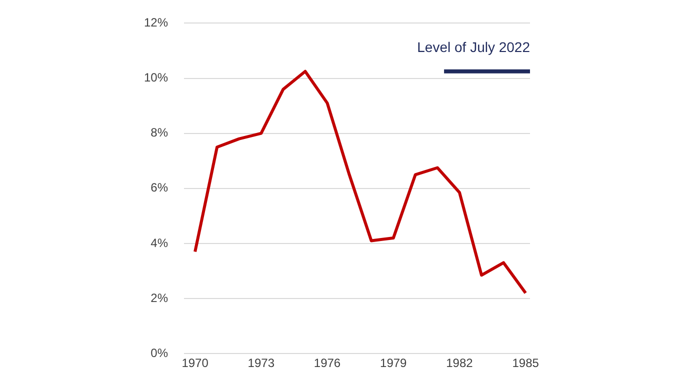 The width and height of the screenshot is (700, 378). Describe the element at coordinates (195, 363) in the screenshot. I see `x-tick-label: 1970` at that location.